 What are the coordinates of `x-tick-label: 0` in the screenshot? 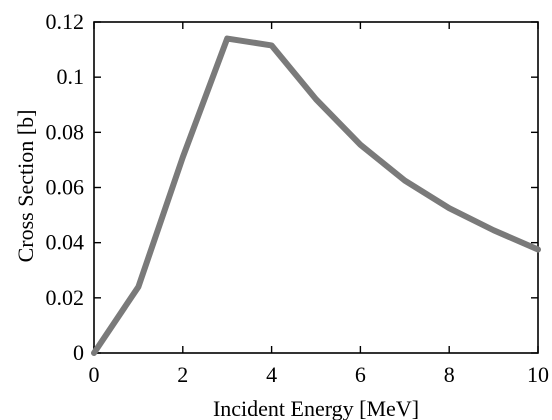 It's located at (94, 374).